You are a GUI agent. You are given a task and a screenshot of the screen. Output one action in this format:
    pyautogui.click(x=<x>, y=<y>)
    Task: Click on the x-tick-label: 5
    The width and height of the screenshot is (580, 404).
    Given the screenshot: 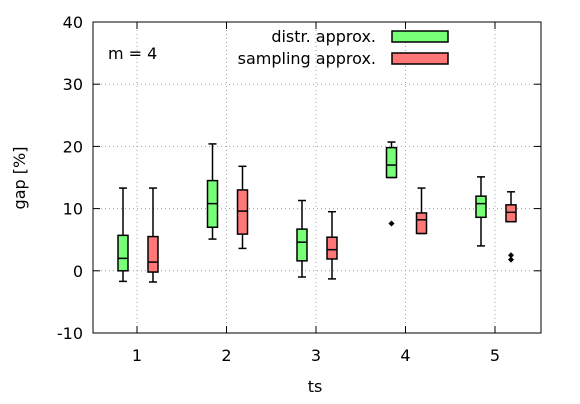 What is the action you would take?
    pyautogui.click(x=495, y=355)
    